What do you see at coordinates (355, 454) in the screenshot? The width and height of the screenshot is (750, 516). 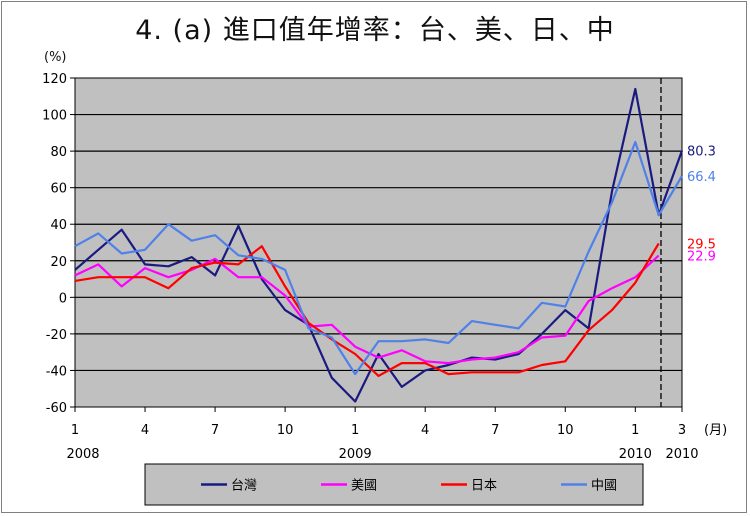 I see `x-year-label: 2009` at bounding box center [355, 454].